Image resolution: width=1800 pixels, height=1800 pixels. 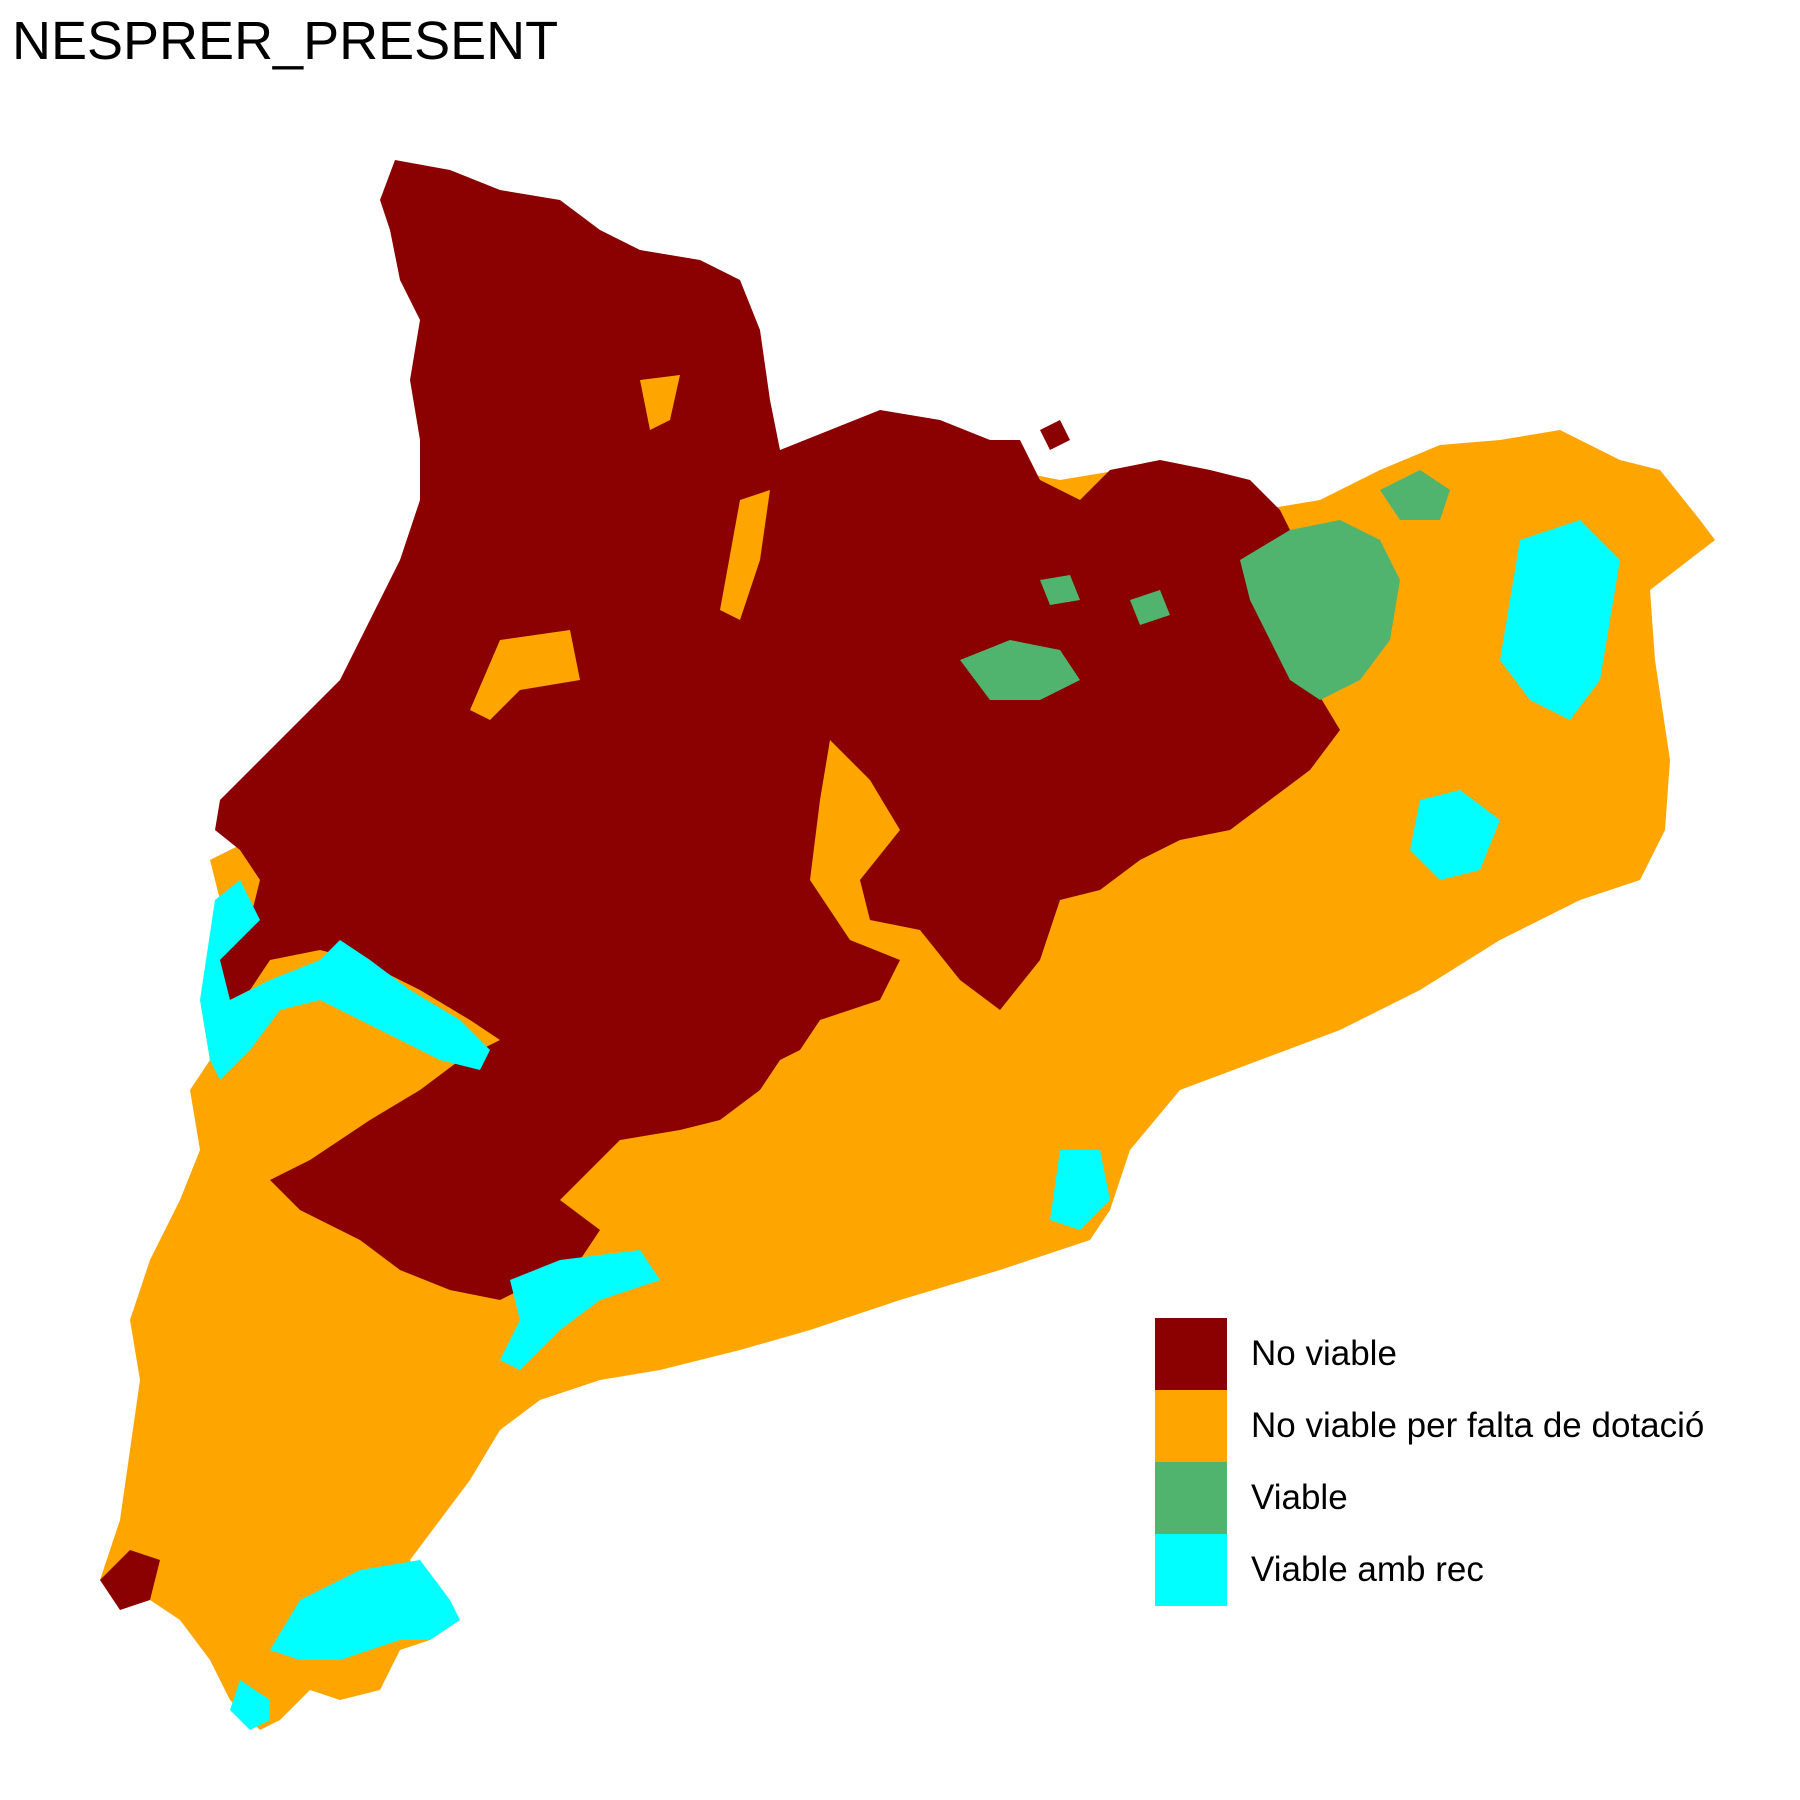 What do you see at coordinates (1429, 1498) in the screenshot?
I see `legend-item-viable: Viable` at bounding box center [1429, 1498].